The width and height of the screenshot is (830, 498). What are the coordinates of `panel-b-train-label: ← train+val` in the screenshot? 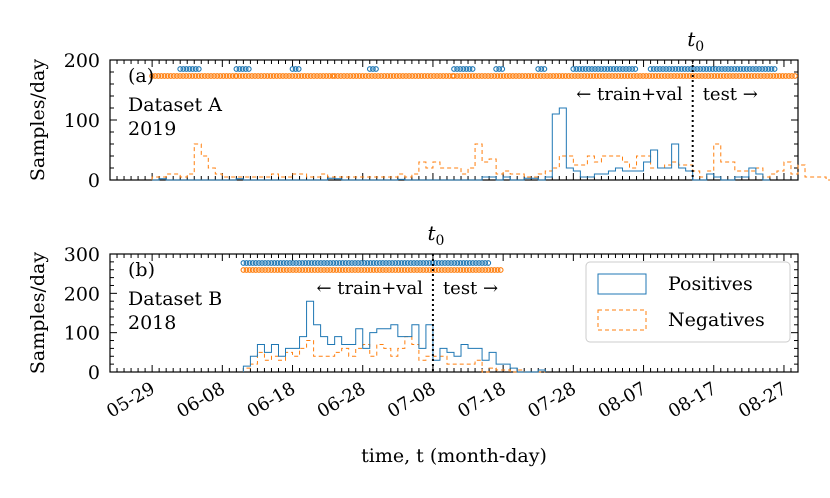 It's located at (369, 288).